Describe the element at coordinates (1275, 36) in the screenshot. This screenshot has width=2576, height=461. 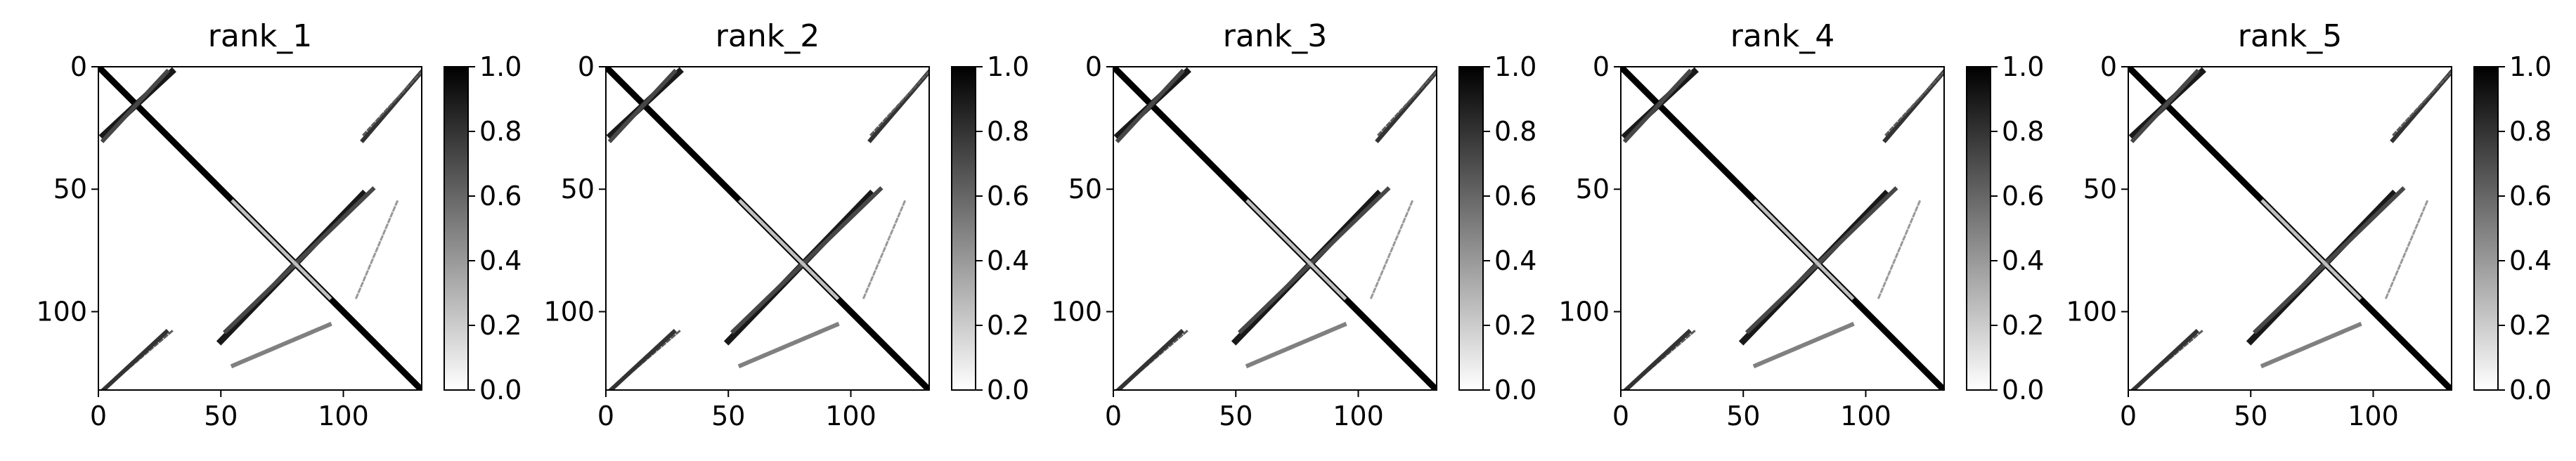
I see `panel-title: rank_3` at that location.